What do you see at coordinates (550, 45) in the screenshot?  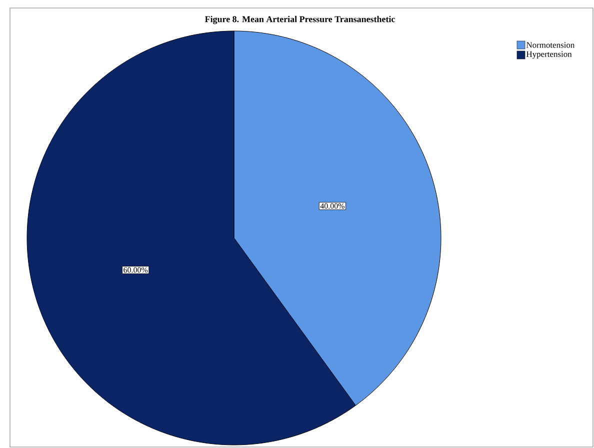 I see `legend-label: Normotension` at bounding box center [550, 45].